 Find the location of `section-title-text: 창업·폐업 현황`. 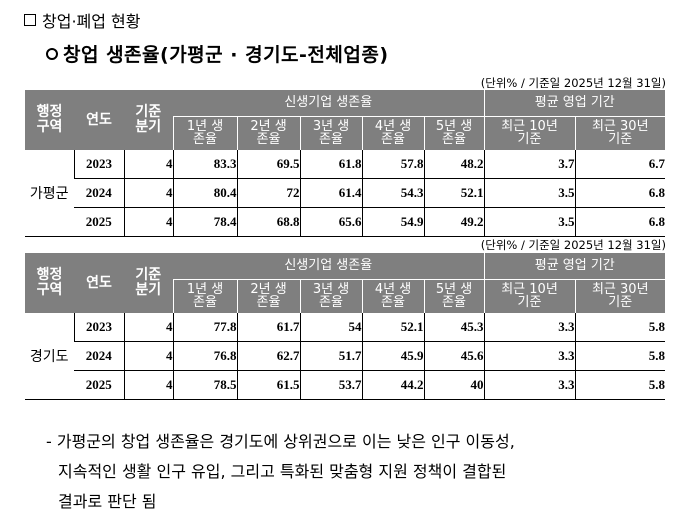

section-title-text: 창업·폐업 현황 is located at coordinates (91, 21).